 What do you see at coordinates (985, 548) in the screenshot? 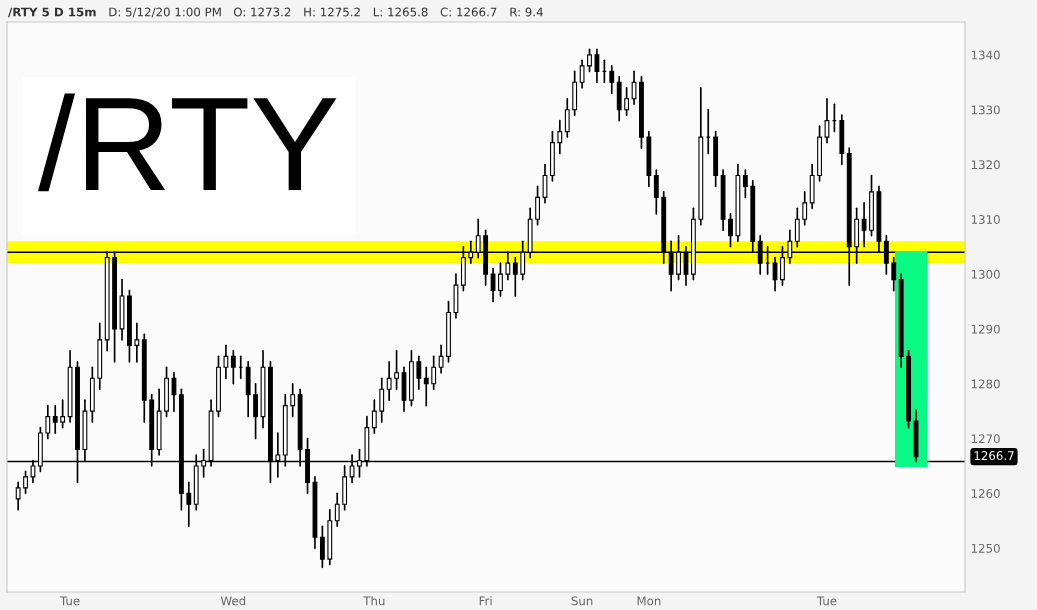
I see `y-tick-label: 1250` at bounding box center [985, 548].